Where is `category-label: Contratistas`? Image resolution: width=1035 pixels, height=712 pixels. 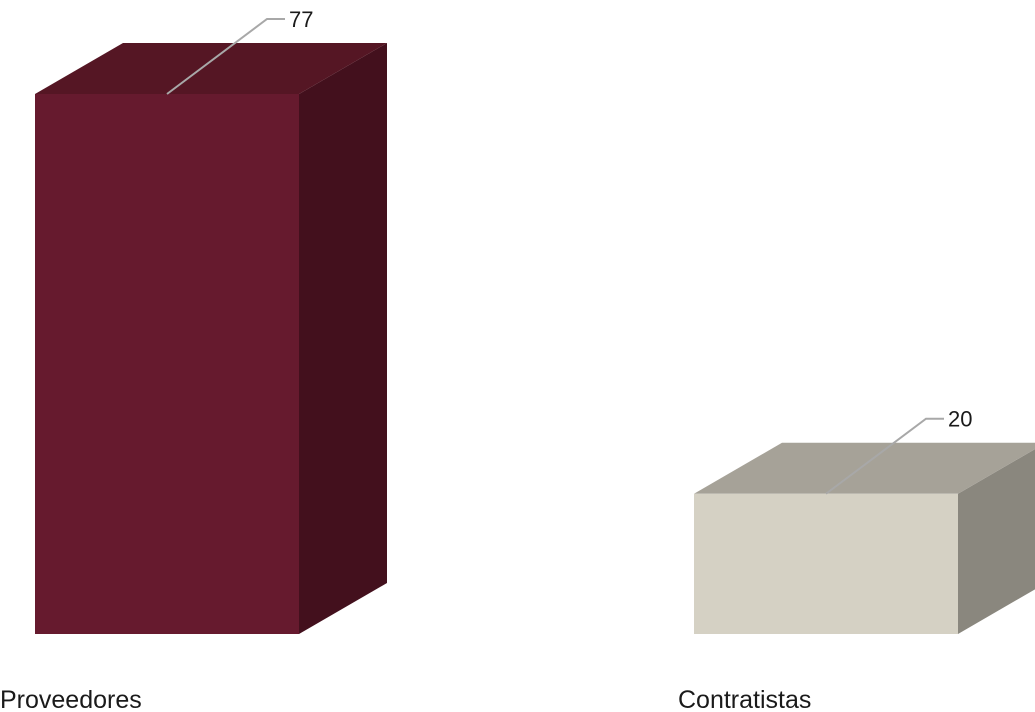 category-label: Contratistas is located at coordinates (744, 699).